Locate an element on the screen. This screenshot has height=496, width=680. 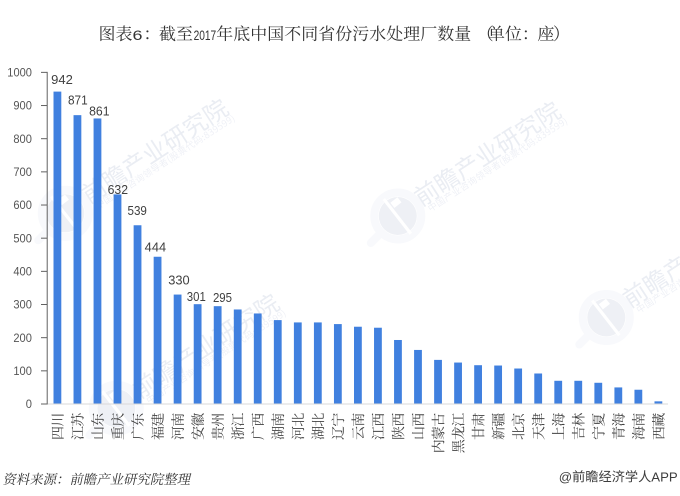
svg-text: 400 is located at coordinates (22, 272).